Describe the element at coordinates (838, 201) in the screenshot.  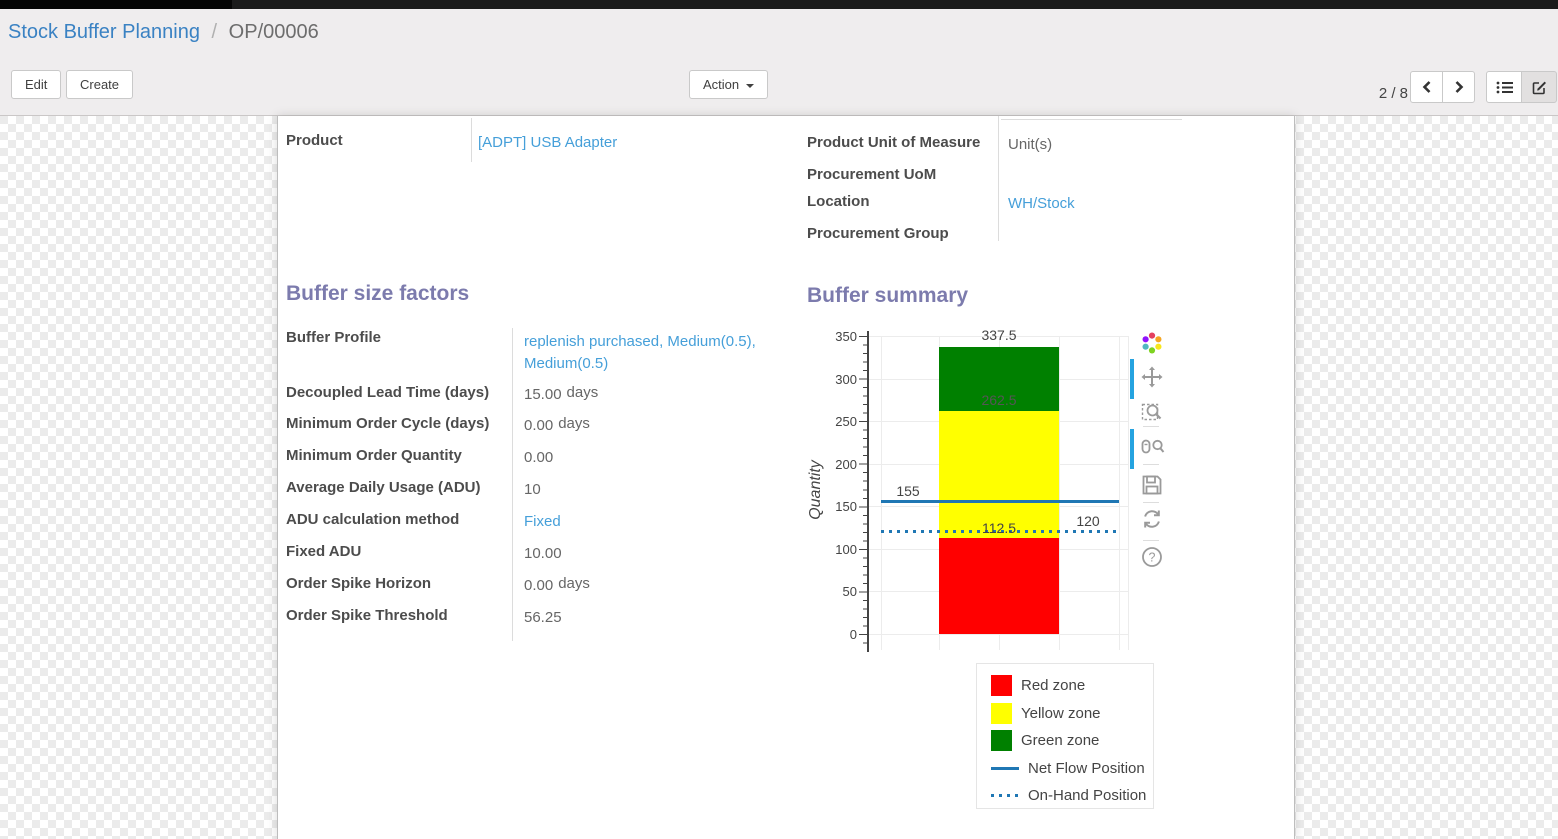
I see `location-label: Location` at that location.